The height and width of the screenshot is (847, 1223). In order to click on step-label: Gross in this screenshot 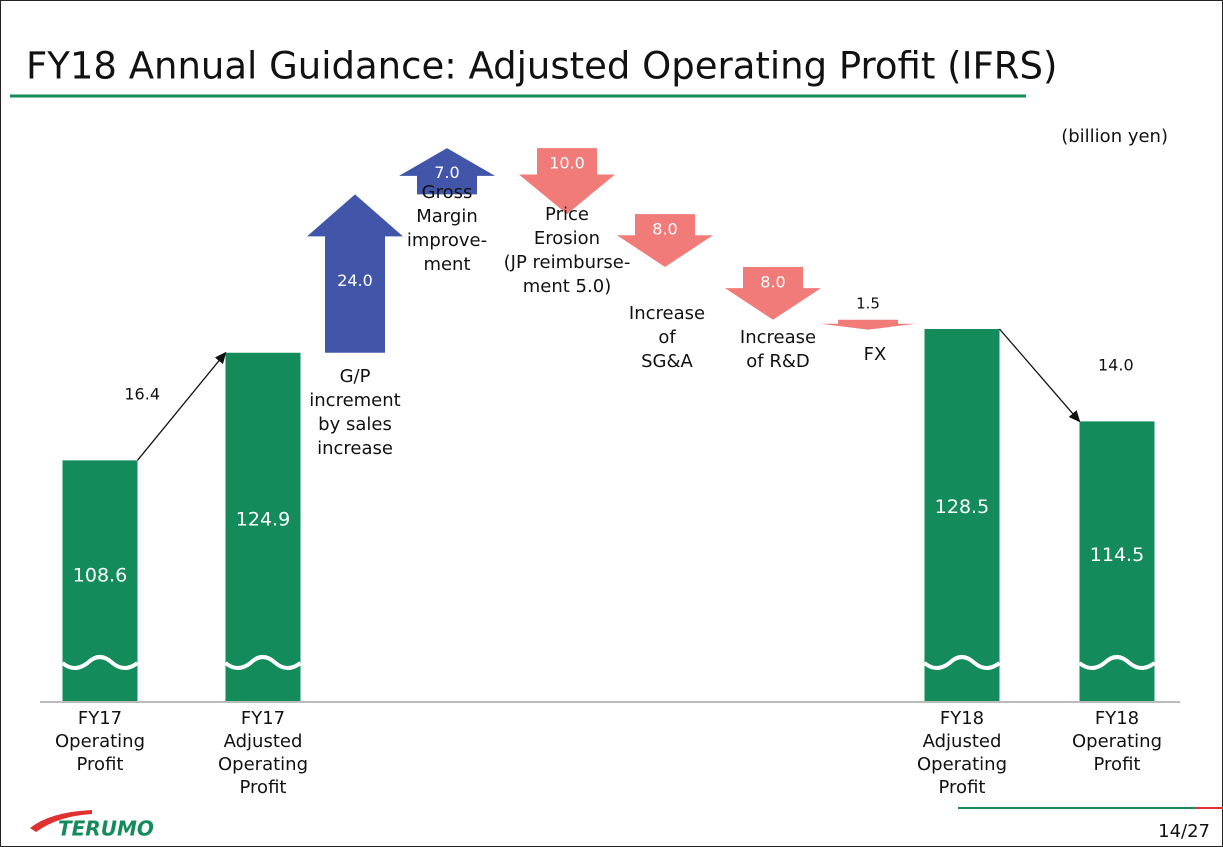, I will do `click(447, 192)`.